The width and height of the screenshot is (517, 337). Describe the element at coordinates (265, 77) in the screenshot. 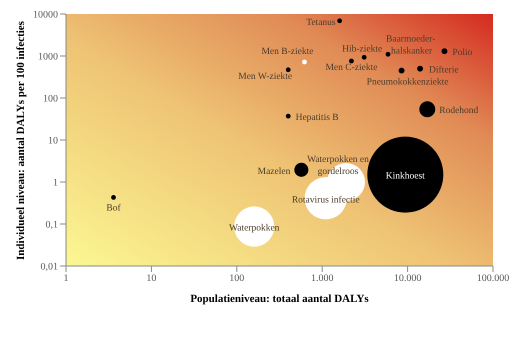

I see `series-label: Men W-ziekte` at that location.